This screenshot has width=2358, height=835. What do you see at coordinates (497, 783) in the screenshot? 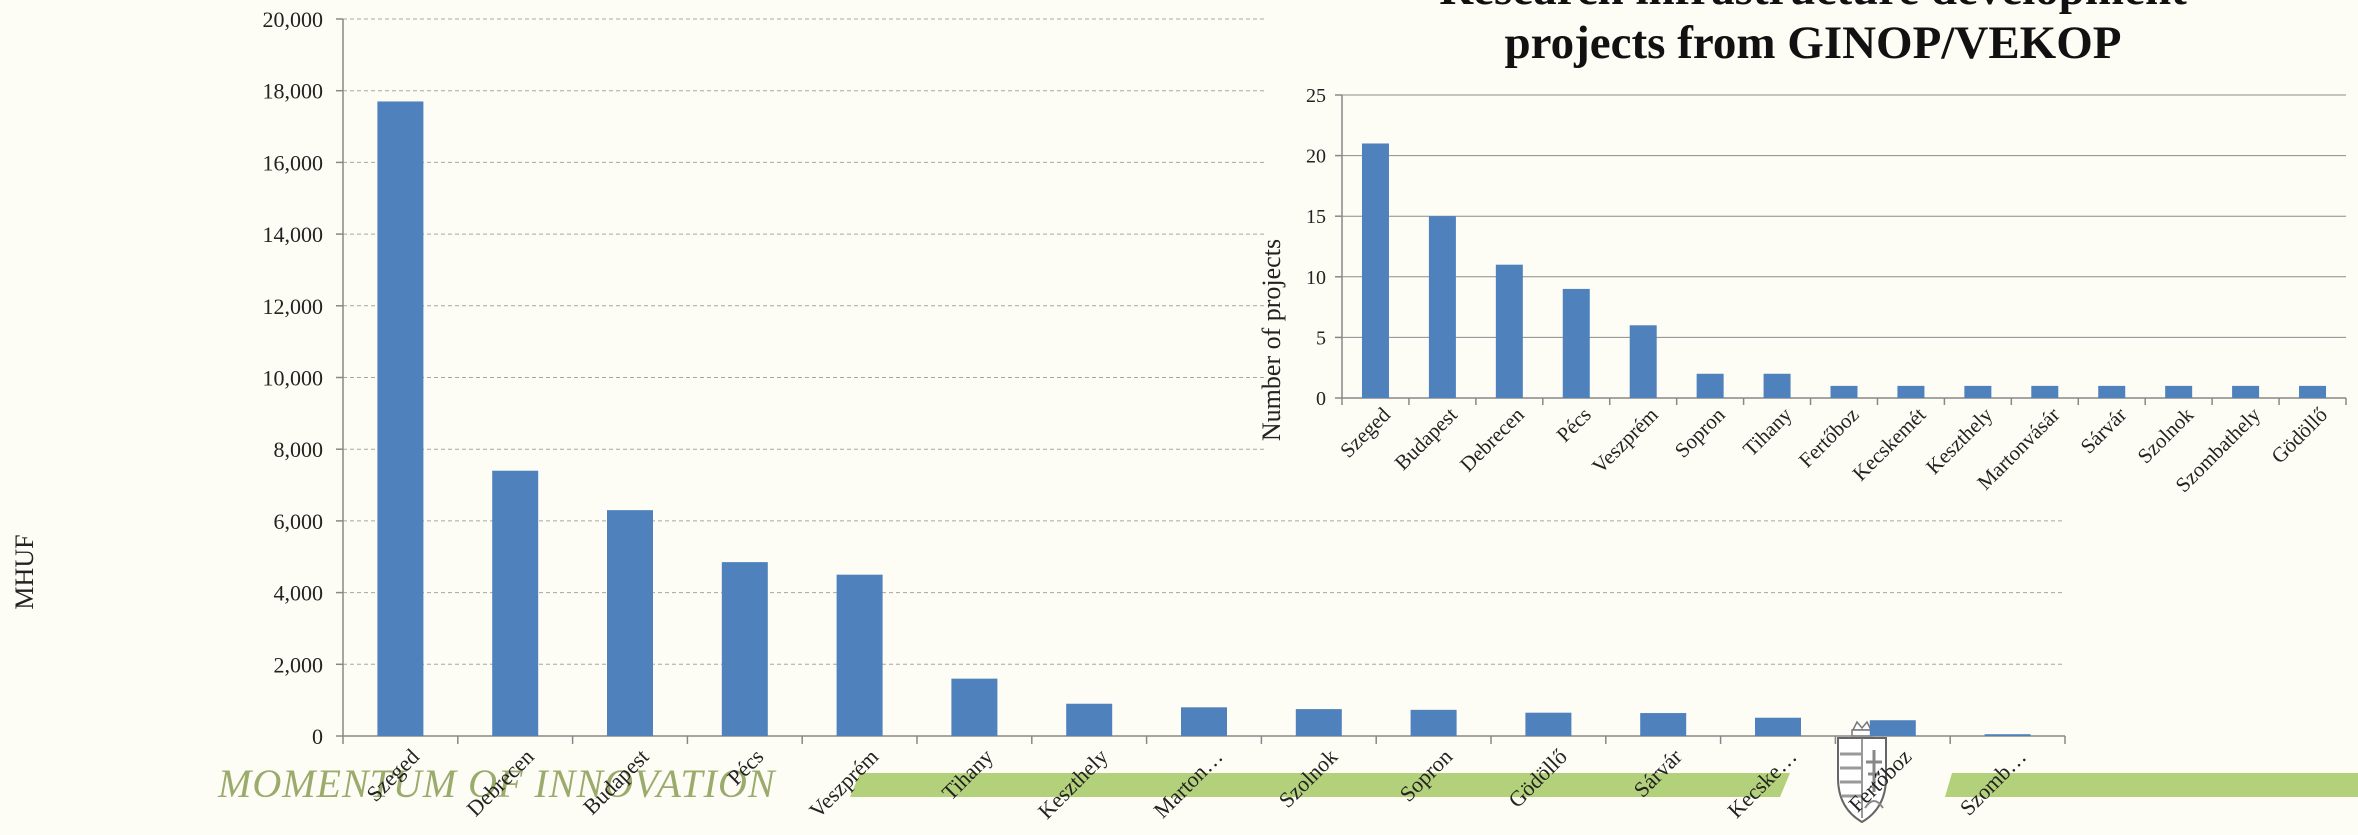
I see `footer-text: MOMENTUM OF INNOVATION` at bounding box center [497, 783].